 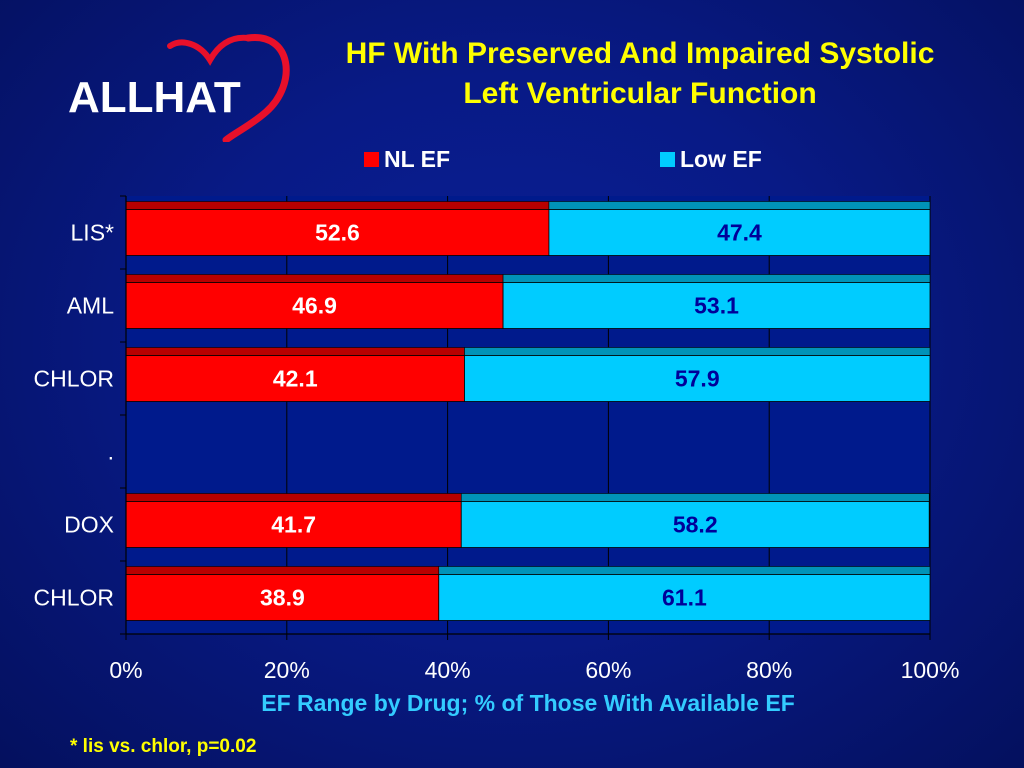 What do you see at coordinates (163, 746) in the screenshot?
I see `footnote: * lis vs. chlor, p=0.02` at bounding box center [163, 746].